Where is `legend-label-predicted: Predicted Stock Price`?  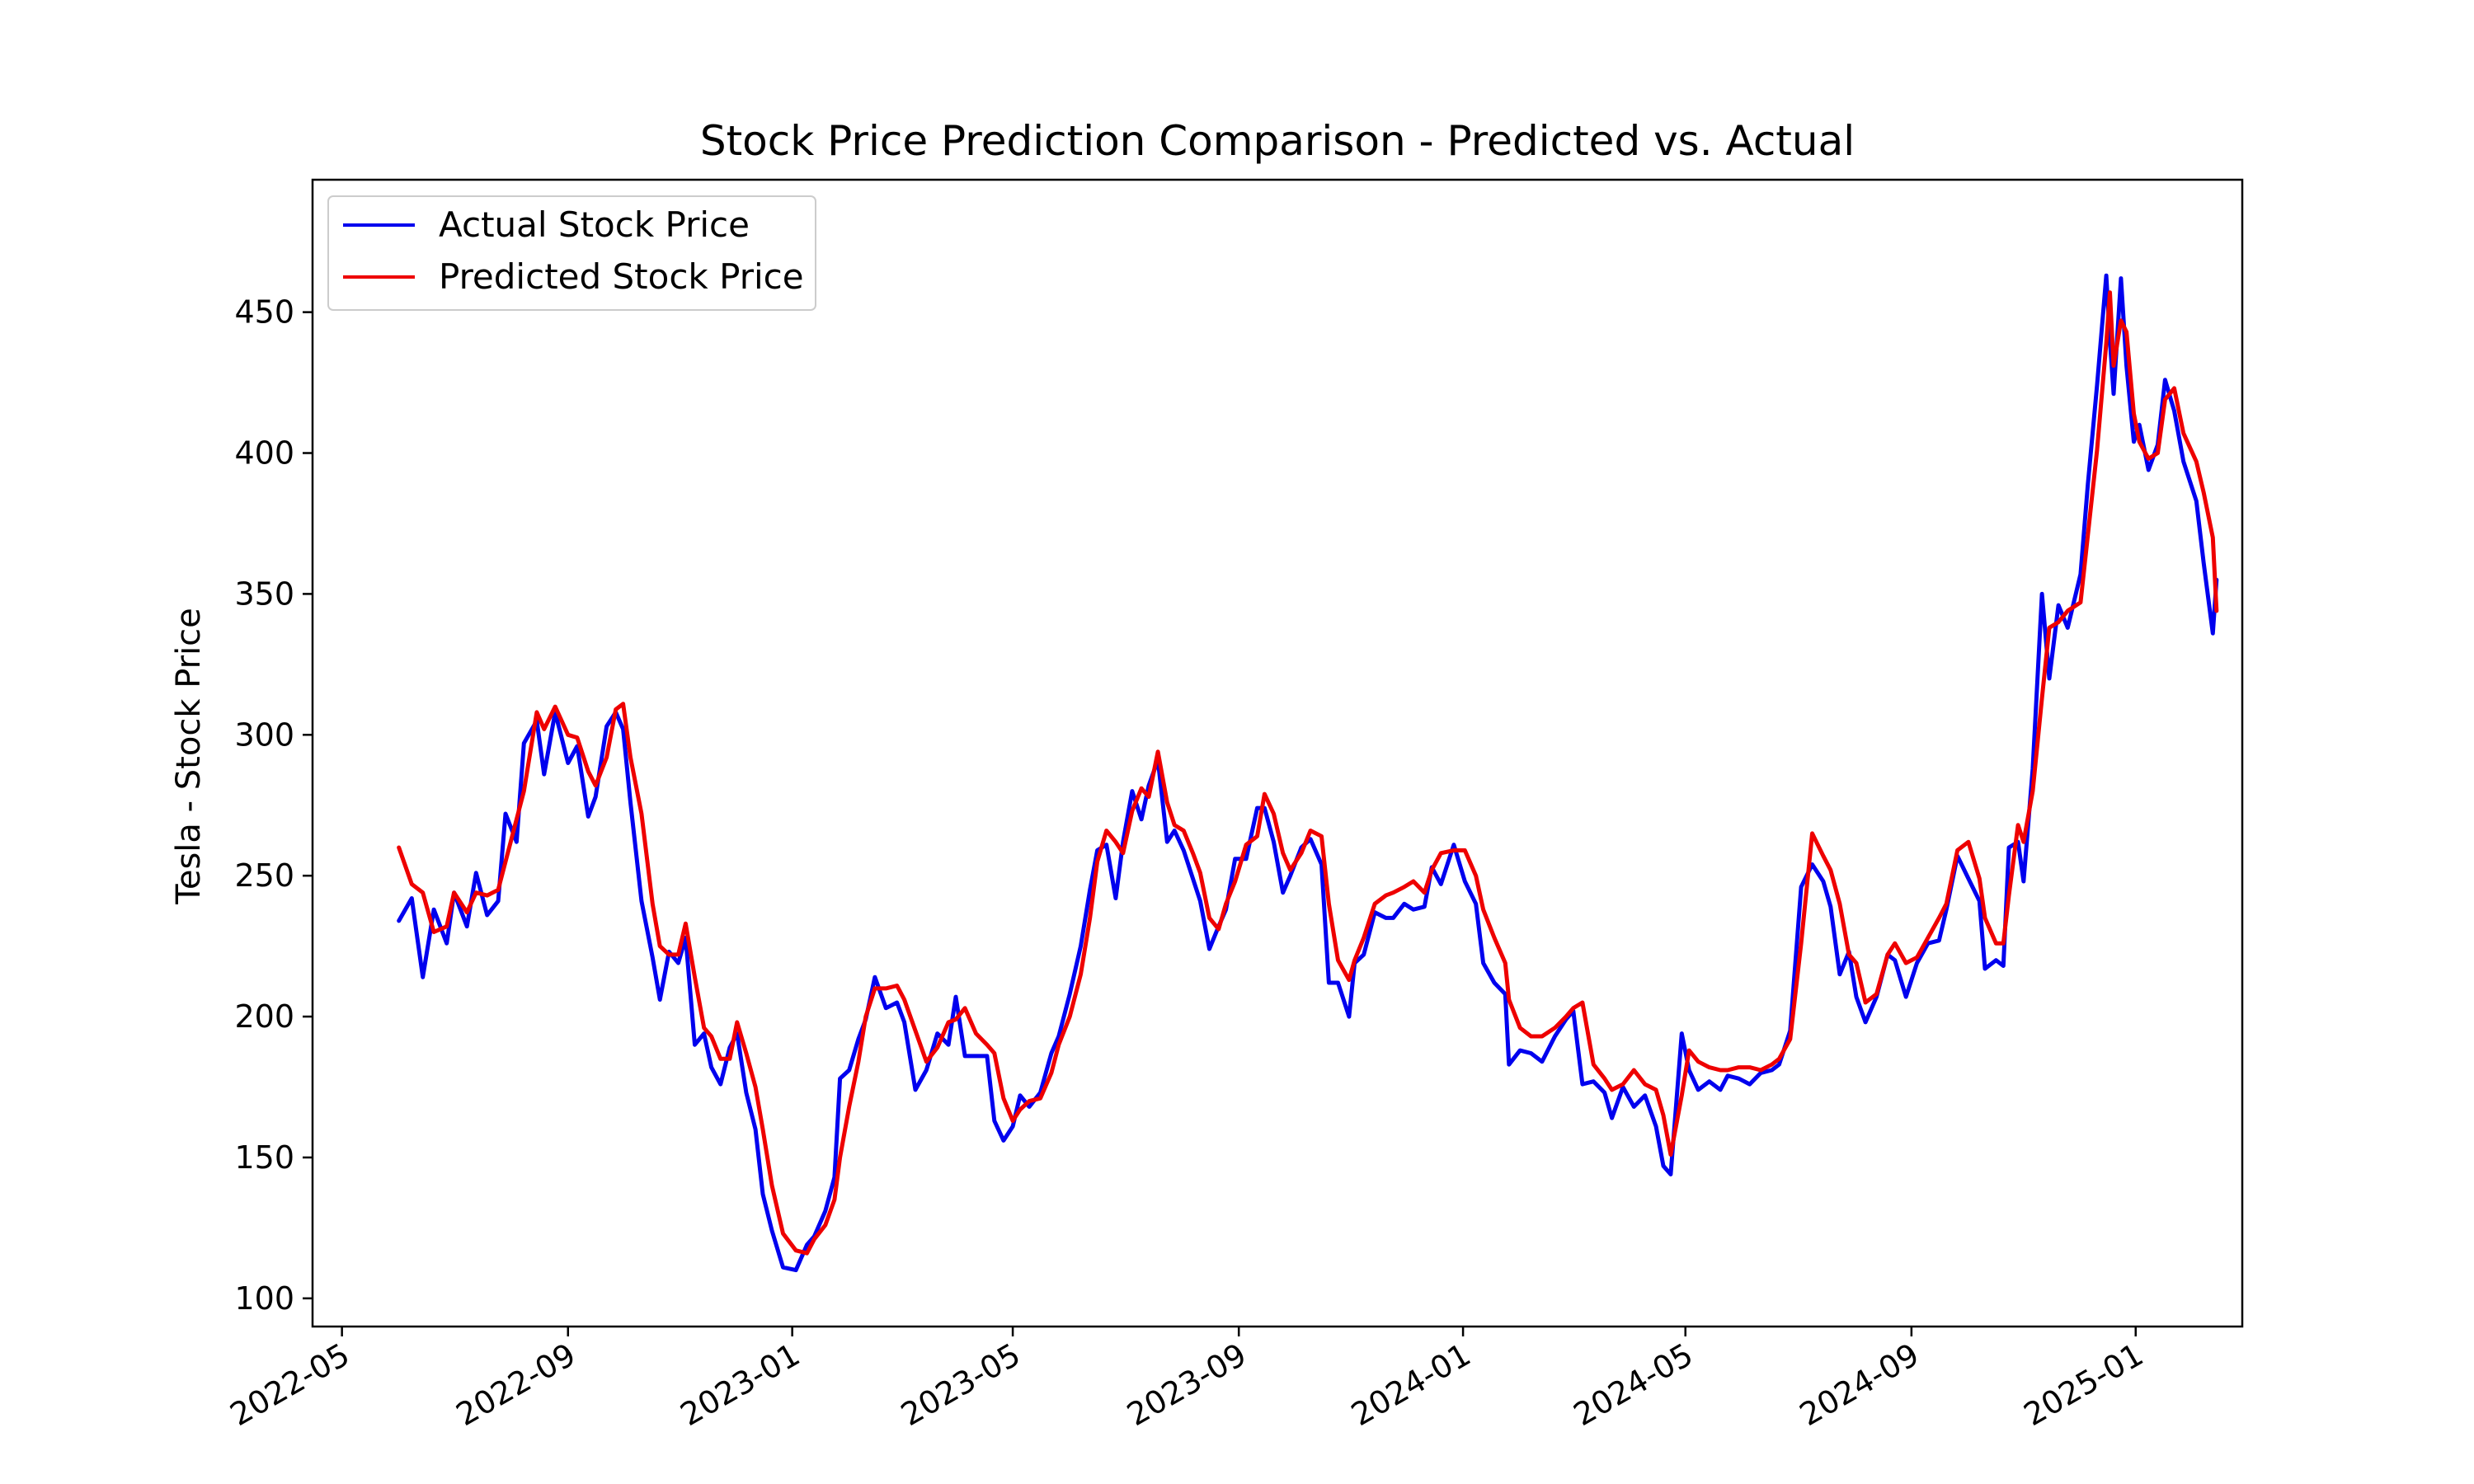
legend-label-predicted: Predicted Stock Price is located at coordinates (621, 276).